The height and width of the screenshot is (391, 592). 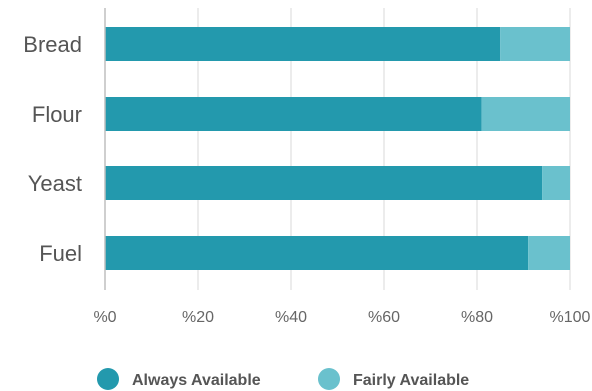 What do you see at coordinates (303, 44) in the screenshot?
I see `bar-bread-always-available` at bounding box center [303, 44].